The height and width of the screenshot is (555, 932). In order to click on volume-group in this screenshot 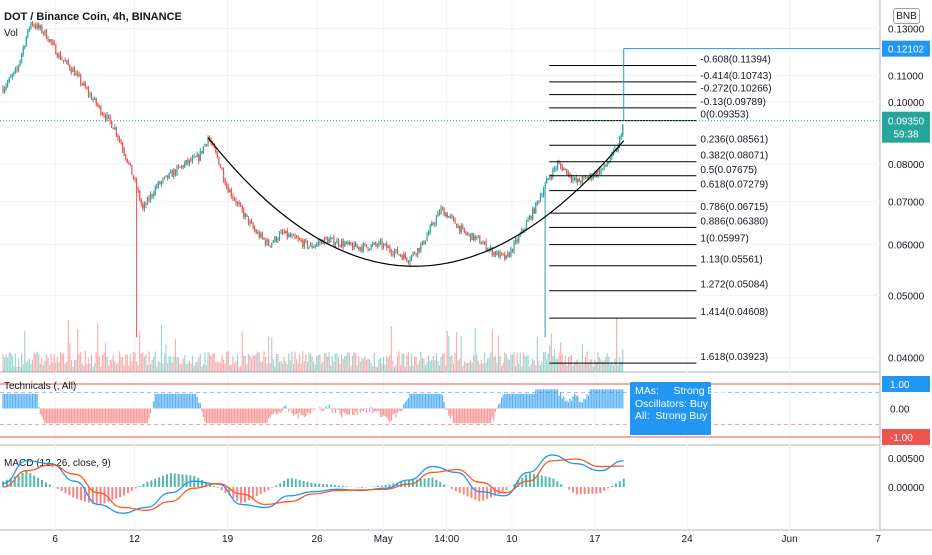, I will do `click(312, 345)`.